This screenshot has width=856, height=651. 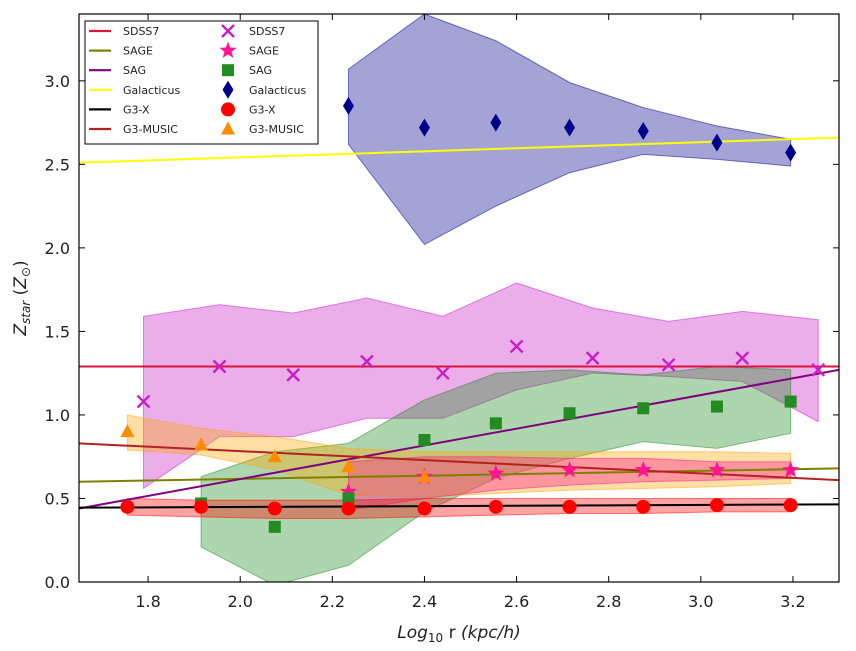 I want to click on x-tick-label: 2.2, so click(x=332, y=601).